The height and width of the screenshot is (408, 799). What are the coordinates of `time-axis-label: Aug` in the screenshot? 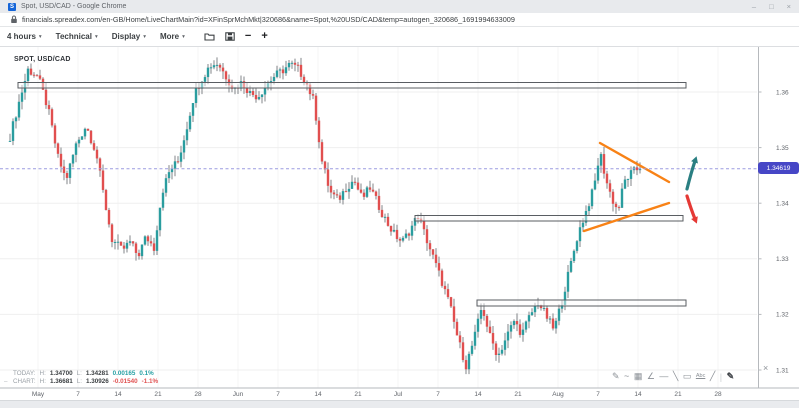 It's located at (558, 394).